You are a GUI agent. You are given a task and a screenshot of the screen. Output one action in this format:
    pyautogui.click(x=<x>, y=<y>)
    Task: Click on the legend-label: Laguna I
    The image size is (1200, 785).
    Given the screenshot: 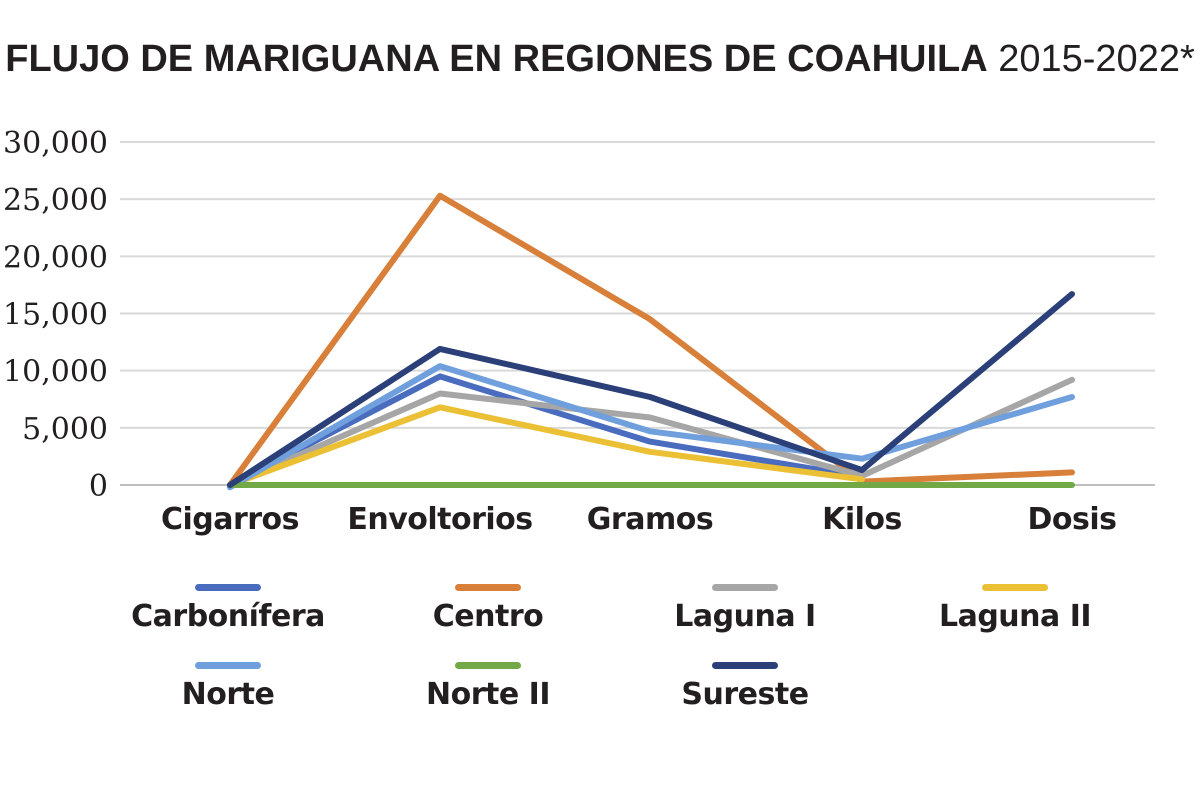 What is the action you would take?
    pyautogui.click(x=745, y=616)
    